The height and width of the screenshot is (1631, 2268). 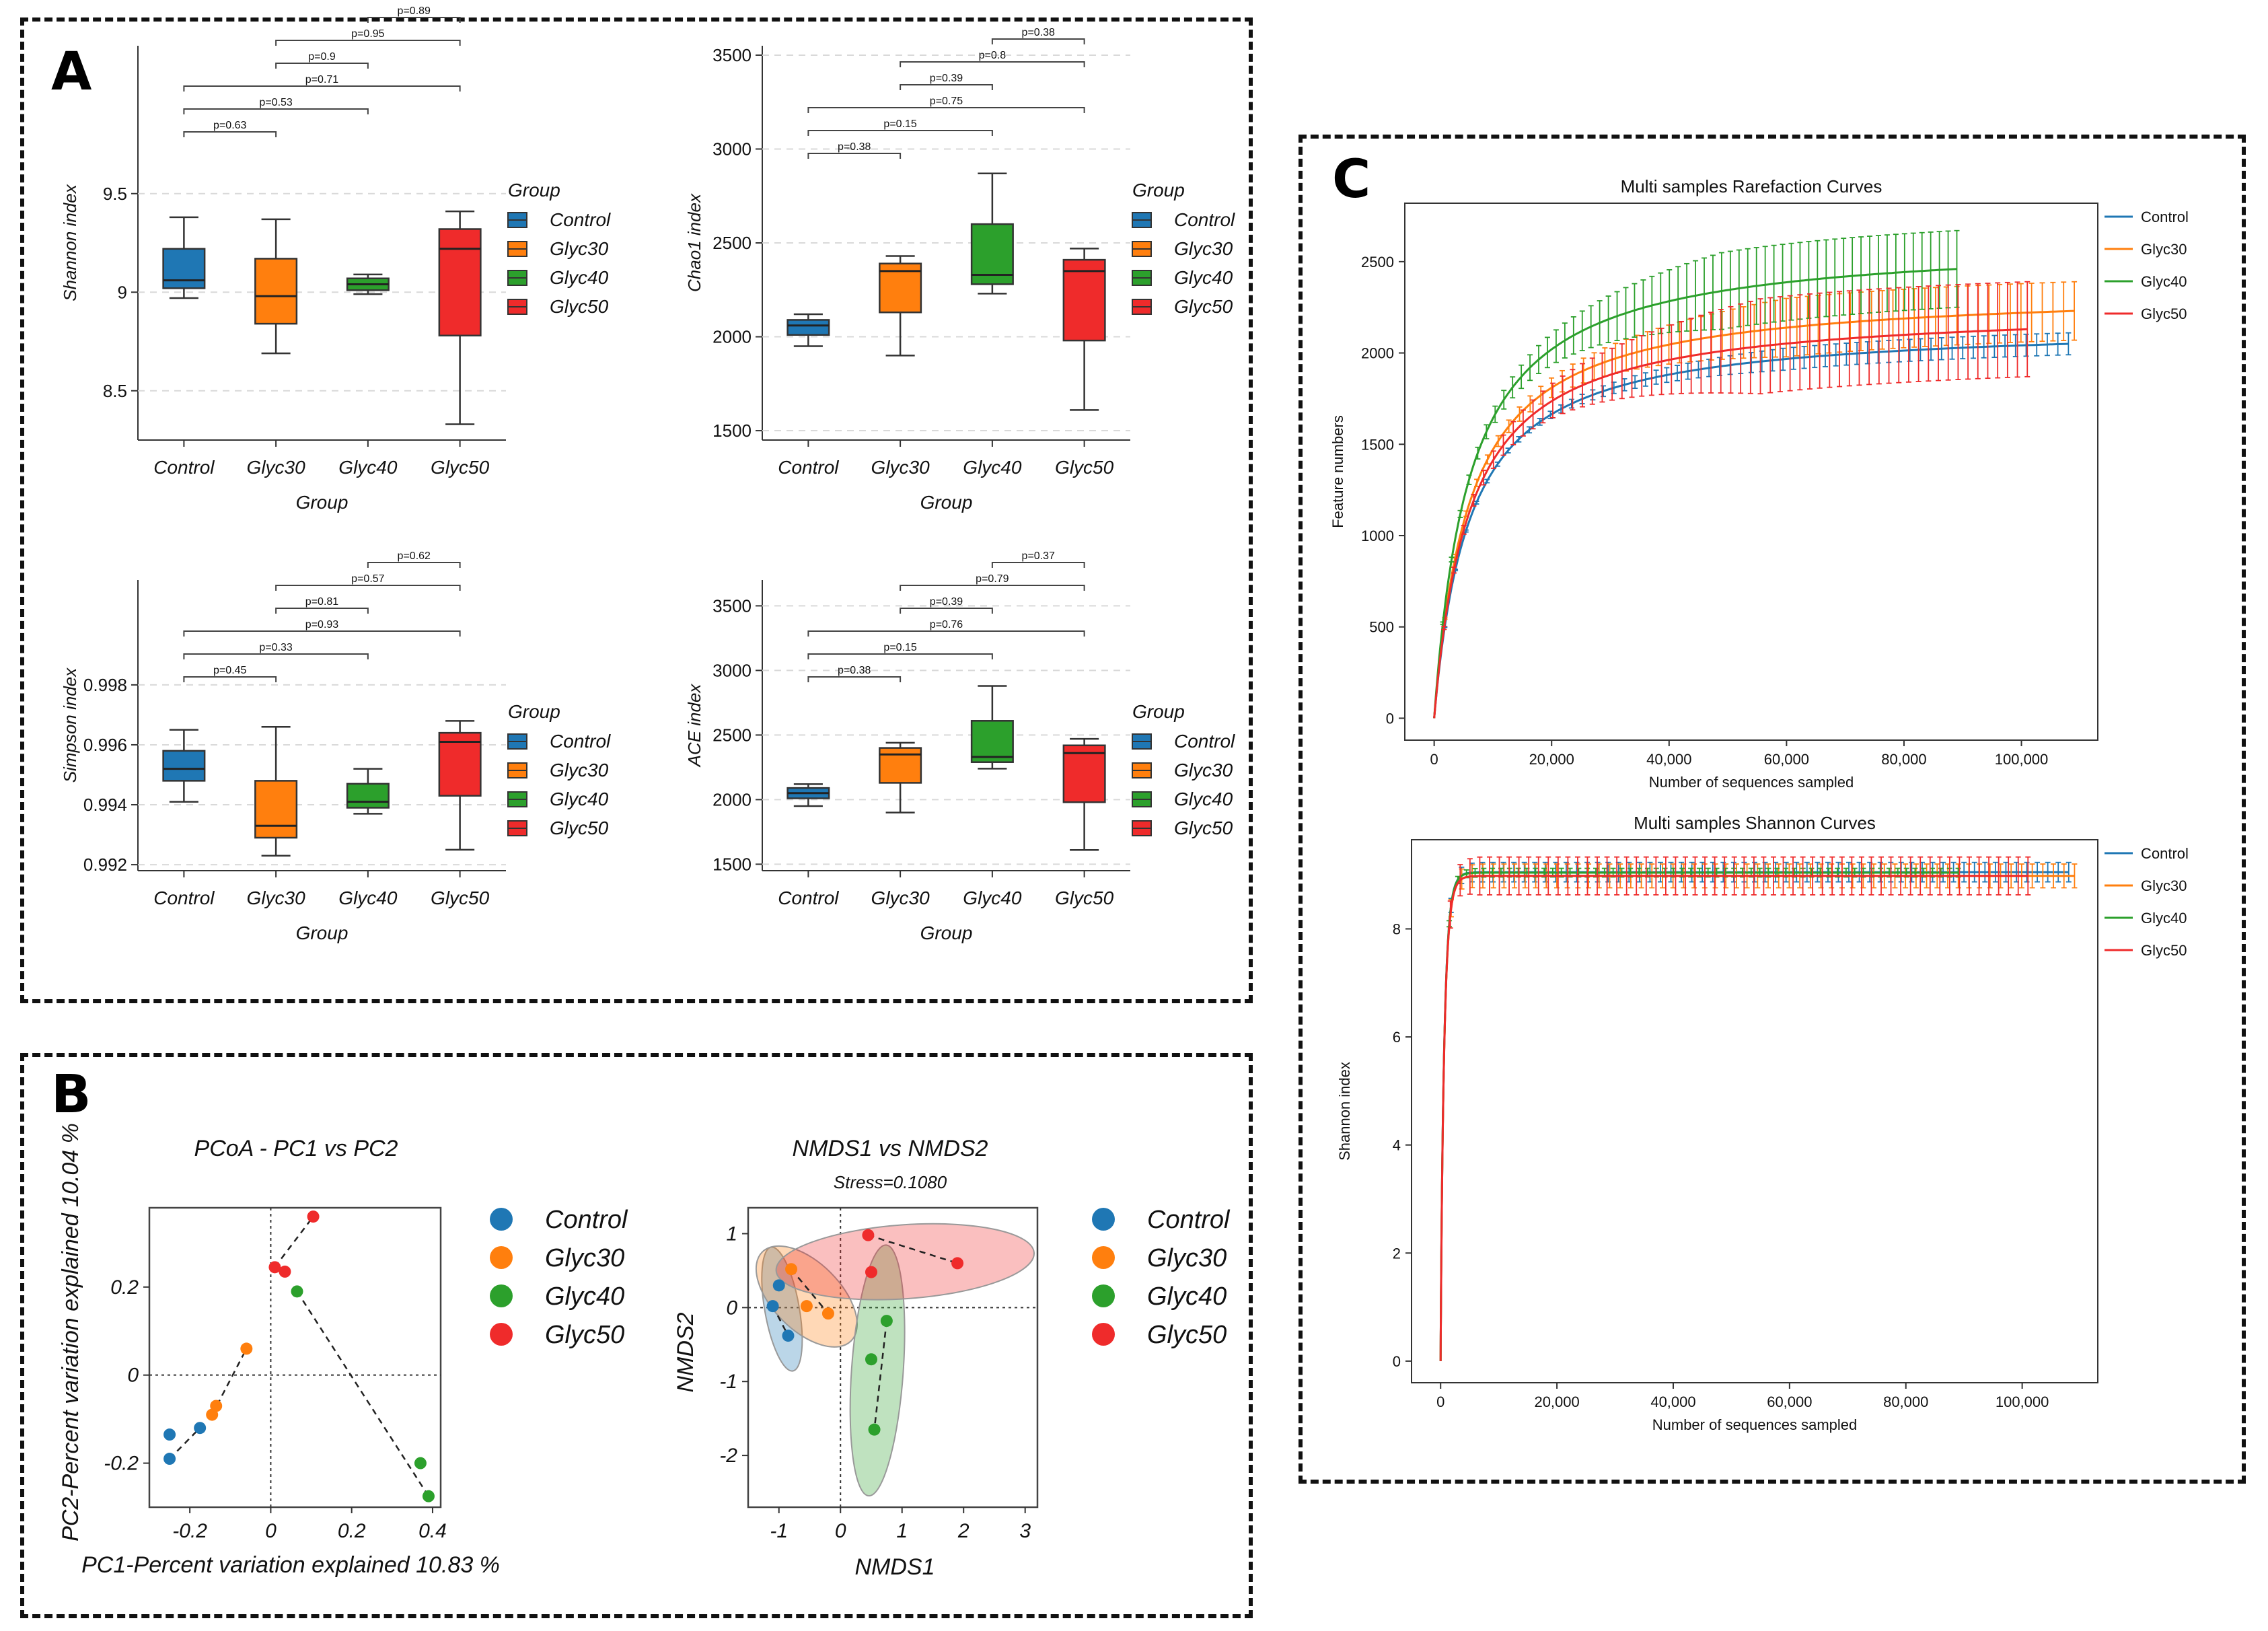 What do you see at coordinates (1203, 770) in the screenshot?
I see `ace-box-legend-glyc30: Glyc30` at bounding box center [1203, 770].